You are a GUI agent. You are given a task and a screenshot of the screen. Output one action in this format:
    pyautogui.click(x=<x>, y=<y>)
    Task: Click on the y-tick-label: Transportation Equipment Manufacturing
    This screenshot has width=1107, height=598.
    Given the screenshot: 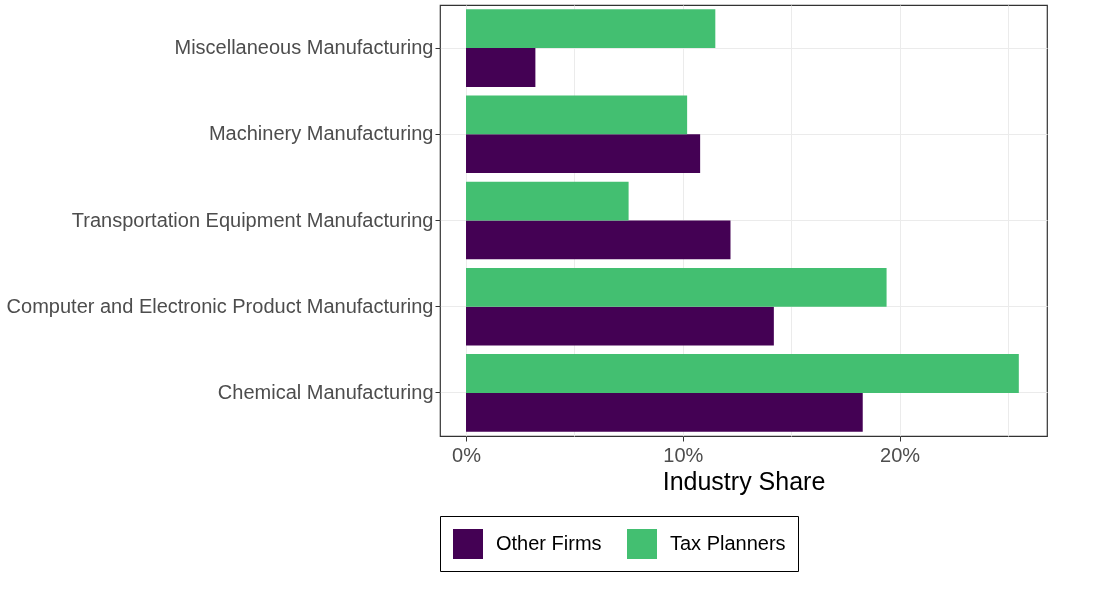 What is the action you would take?
    pyautogui.click(x=252, y=219)
    